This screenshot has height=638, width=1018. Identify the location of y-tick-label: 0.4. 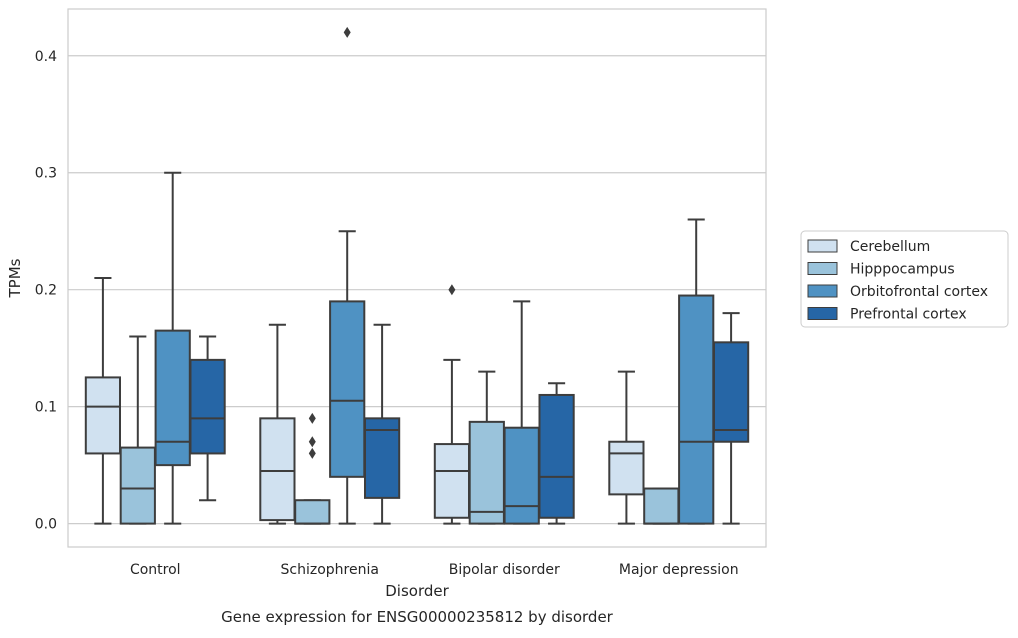
(46, 57).